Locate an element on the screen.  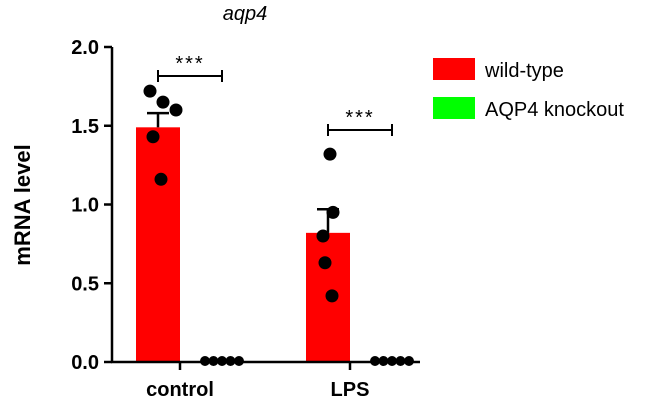
y-tick-label: 0.0 is located at coordinates (85, 363).